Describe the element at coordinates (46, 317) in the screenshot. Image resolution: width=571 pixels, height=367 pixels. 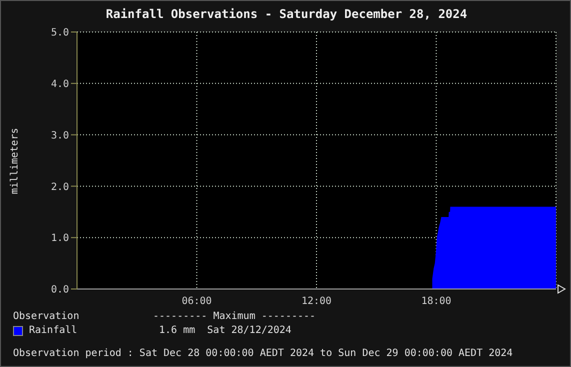
I see `legend-title: Observation` at that location.